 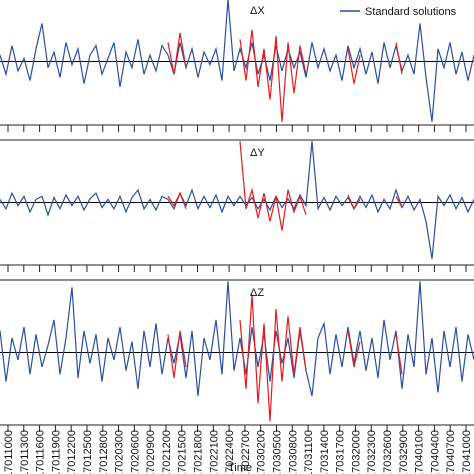 What do you see at coordinates (467, 452) in the screenshot?
I see `x-tick-label: 17041000` at bounding box center [467, 452].